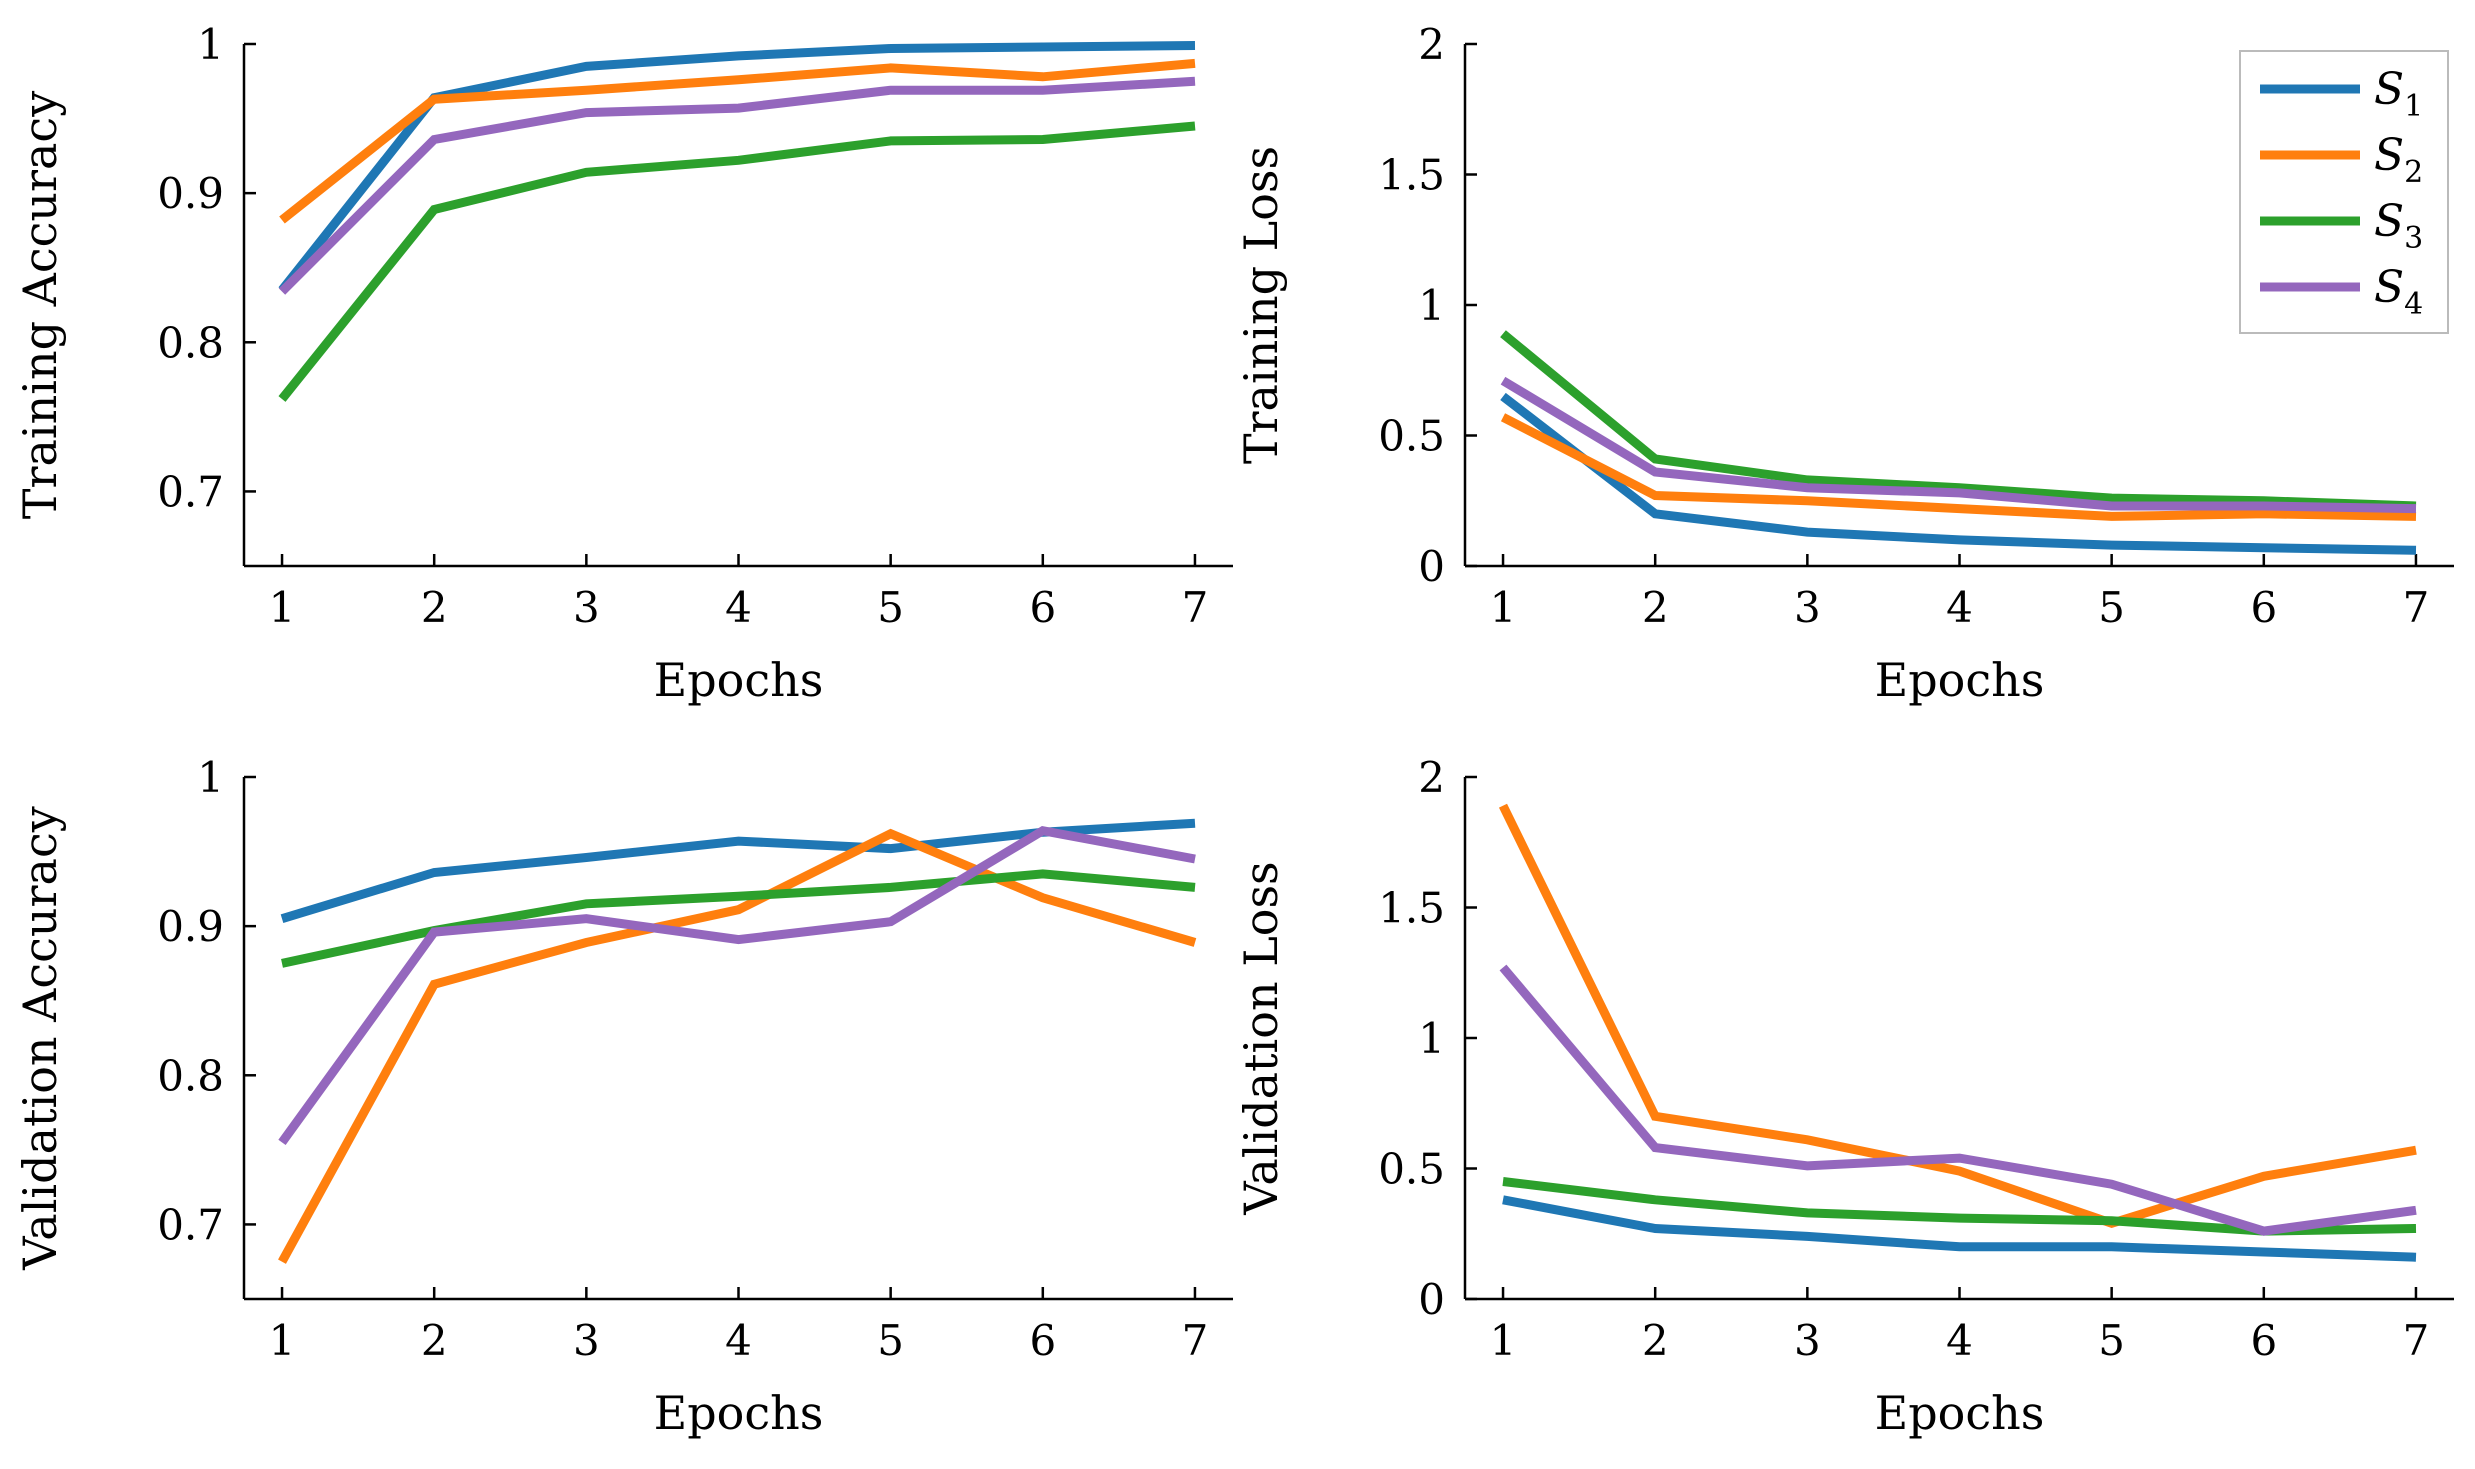 Image resolution: width=2475 pixels, height=1469 pixels. Describe the element at coordinates (1503, 1340) in the screenshot. I see `validation-loss-x-tick-label: 1` at that location.